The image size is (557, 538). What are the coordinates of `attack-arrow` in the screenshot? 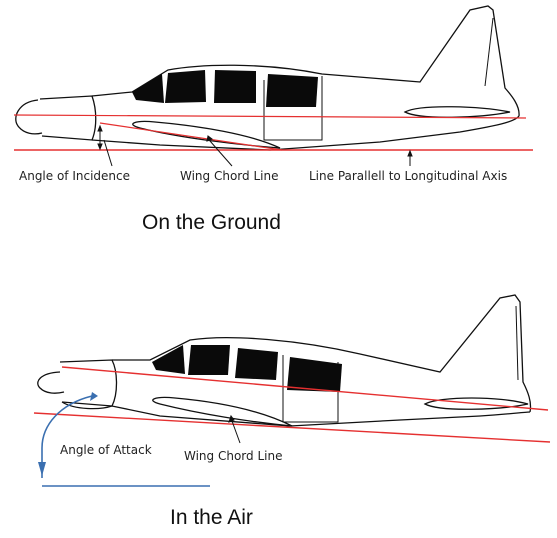 It's located at (68, 435).